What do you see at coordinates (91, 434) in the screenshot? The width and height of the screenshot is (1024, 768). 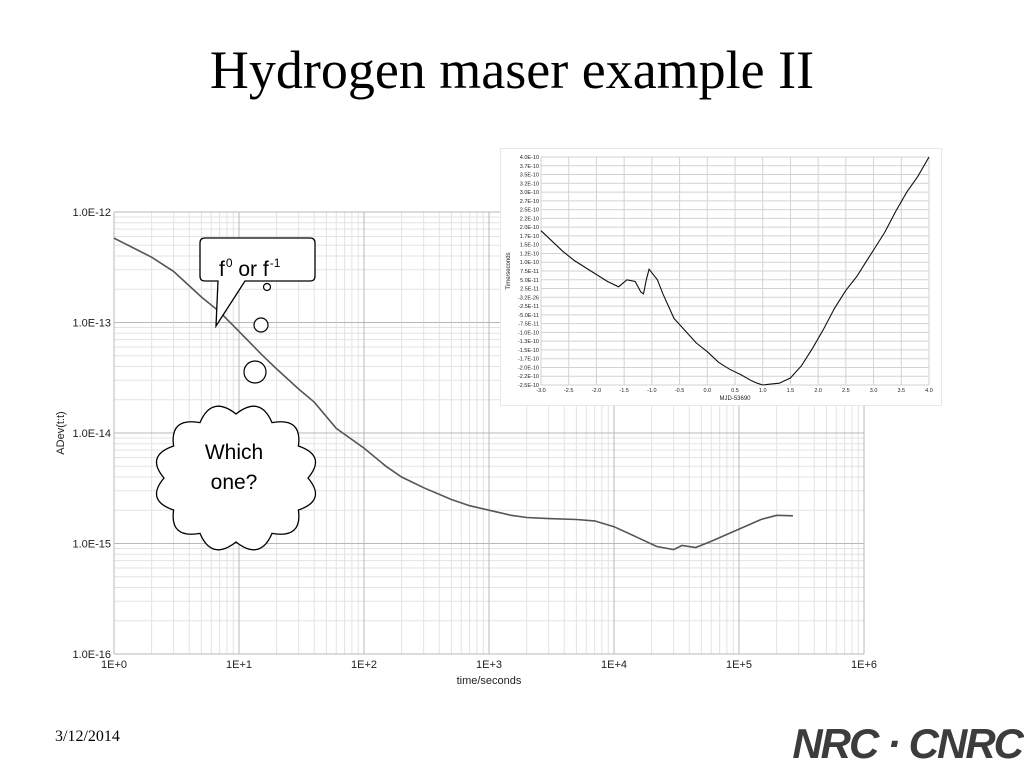 I see `y-tick-label: 1.0E-14` at bounding box center [91, 434].